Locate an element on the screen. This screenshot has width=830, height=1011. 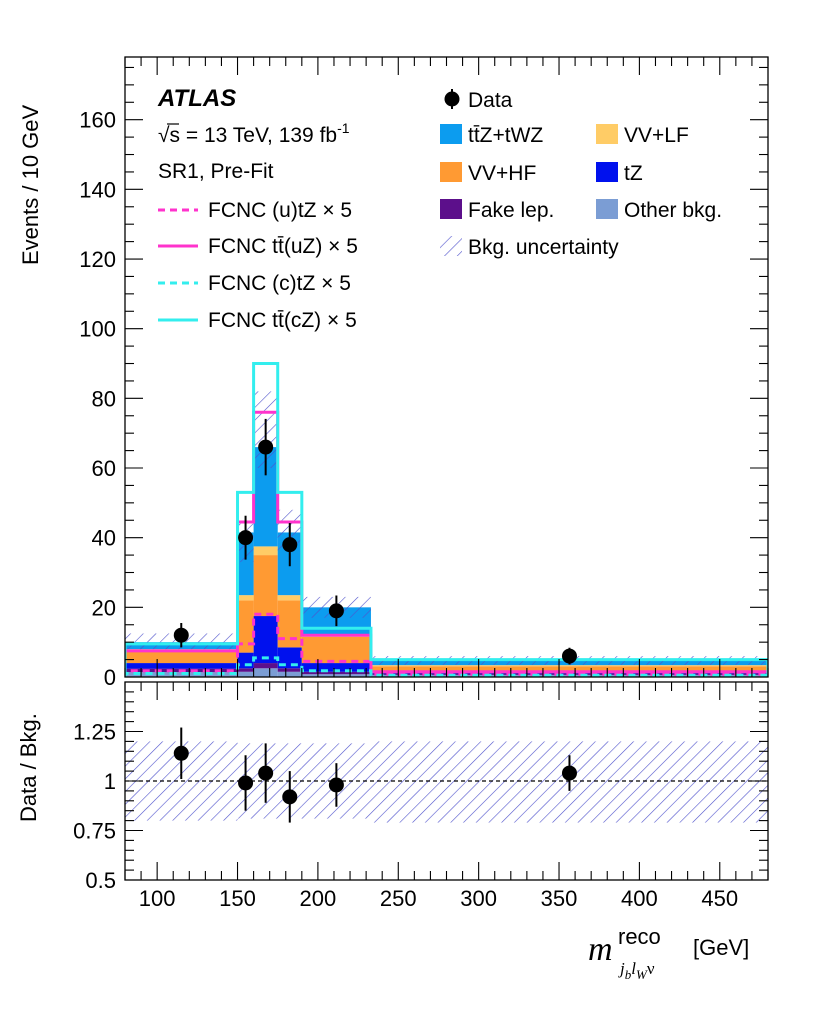
svg-text: VV+HF is located at coordinates (502, 173).